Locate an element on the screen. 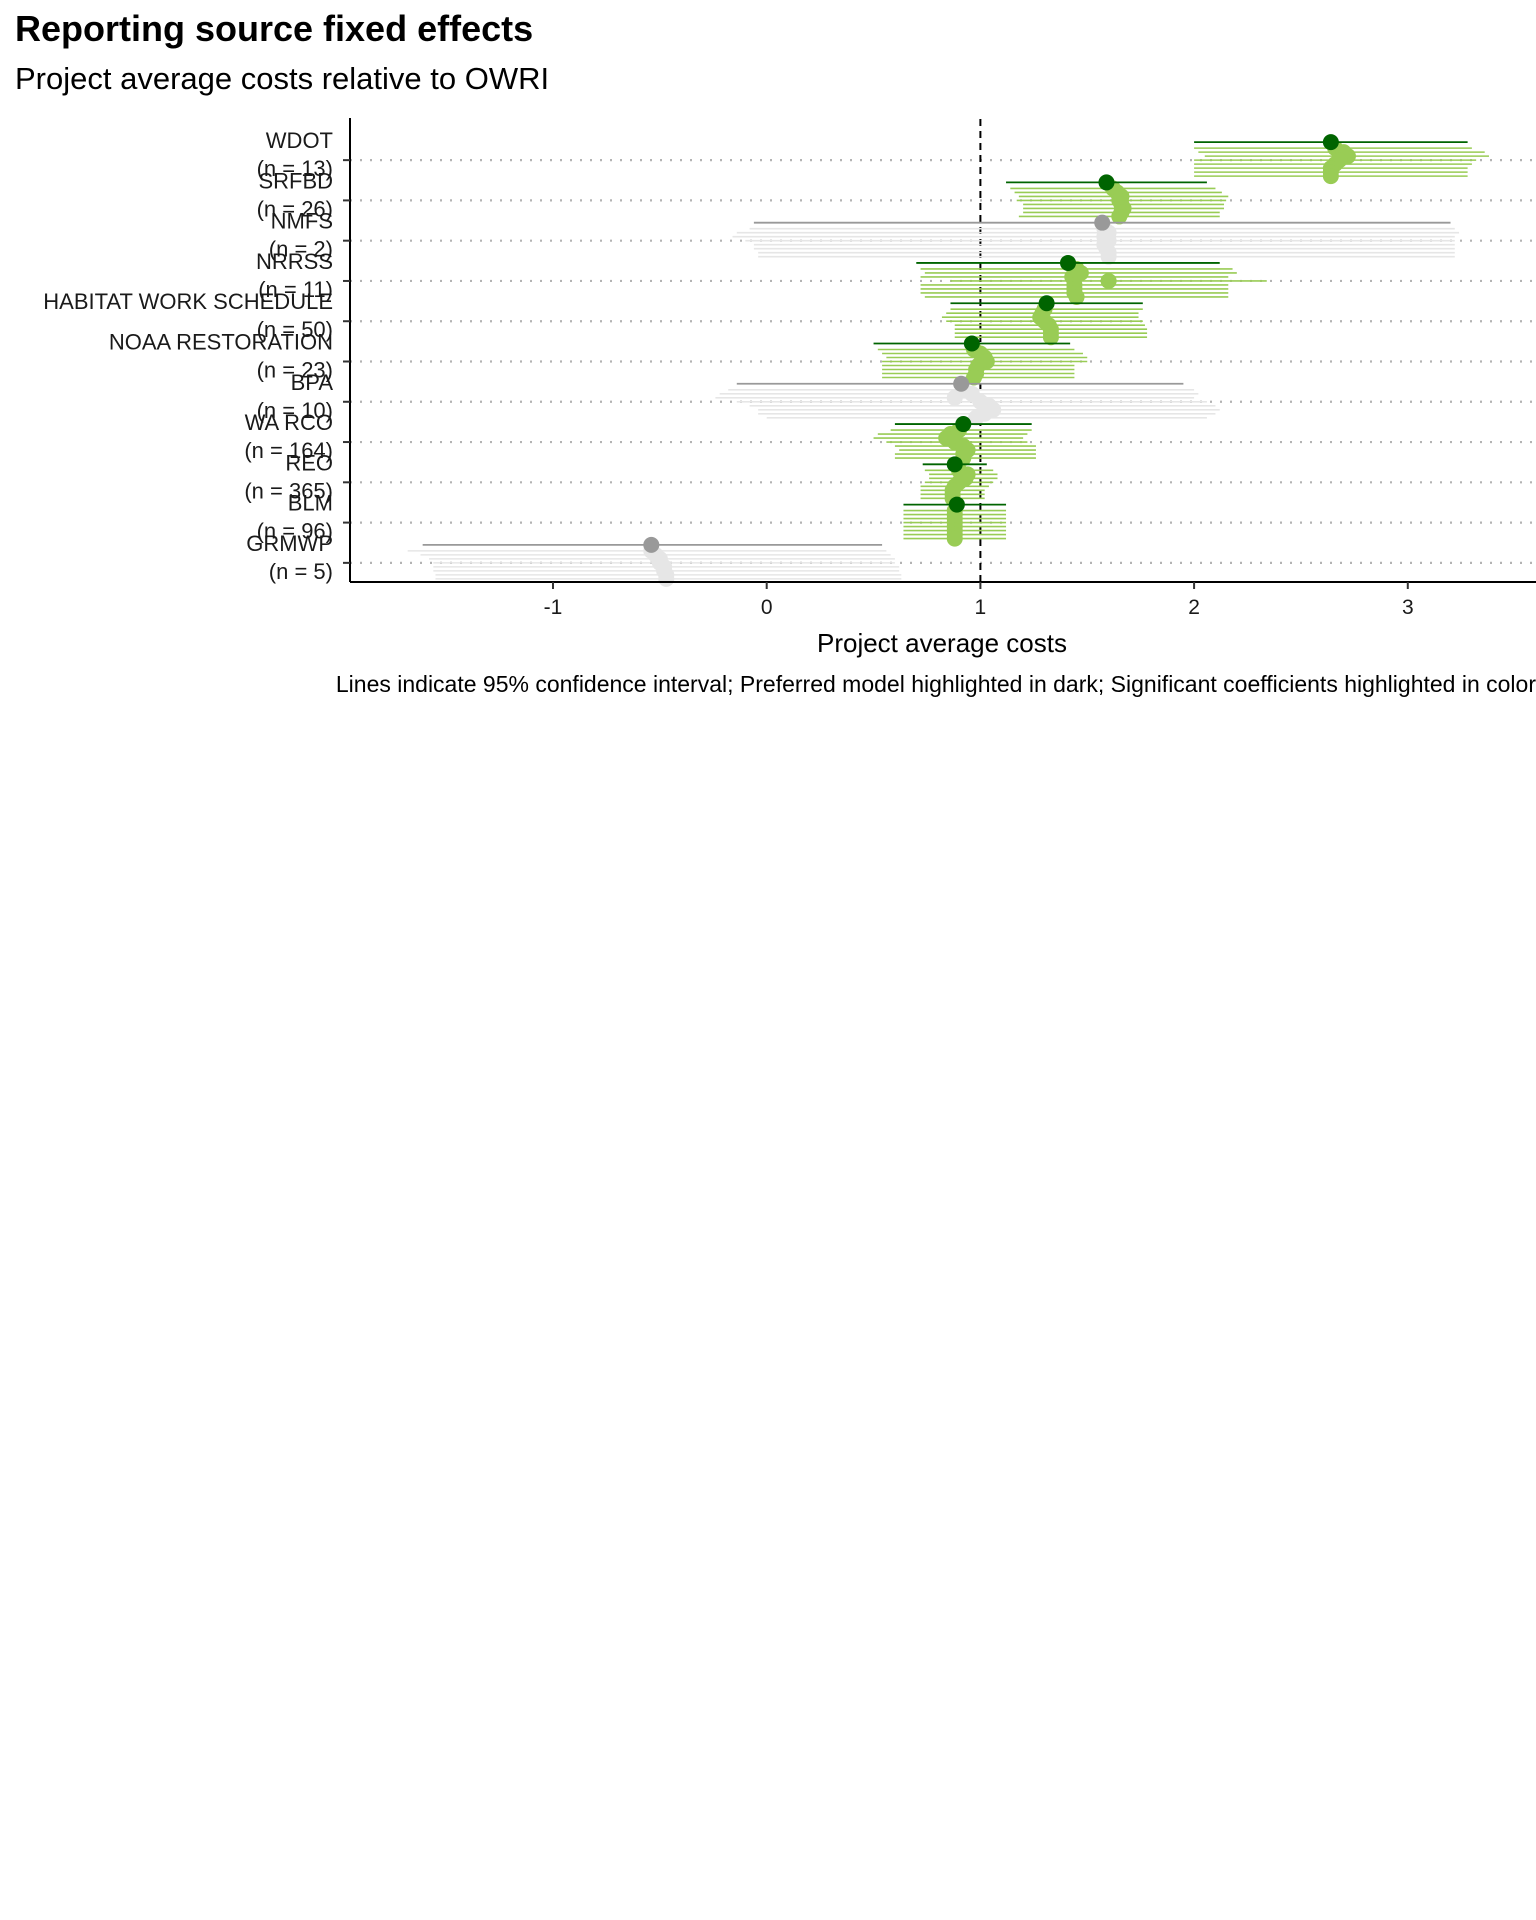  x-axis-title: Project average costs is located at coordinates (942, 643).